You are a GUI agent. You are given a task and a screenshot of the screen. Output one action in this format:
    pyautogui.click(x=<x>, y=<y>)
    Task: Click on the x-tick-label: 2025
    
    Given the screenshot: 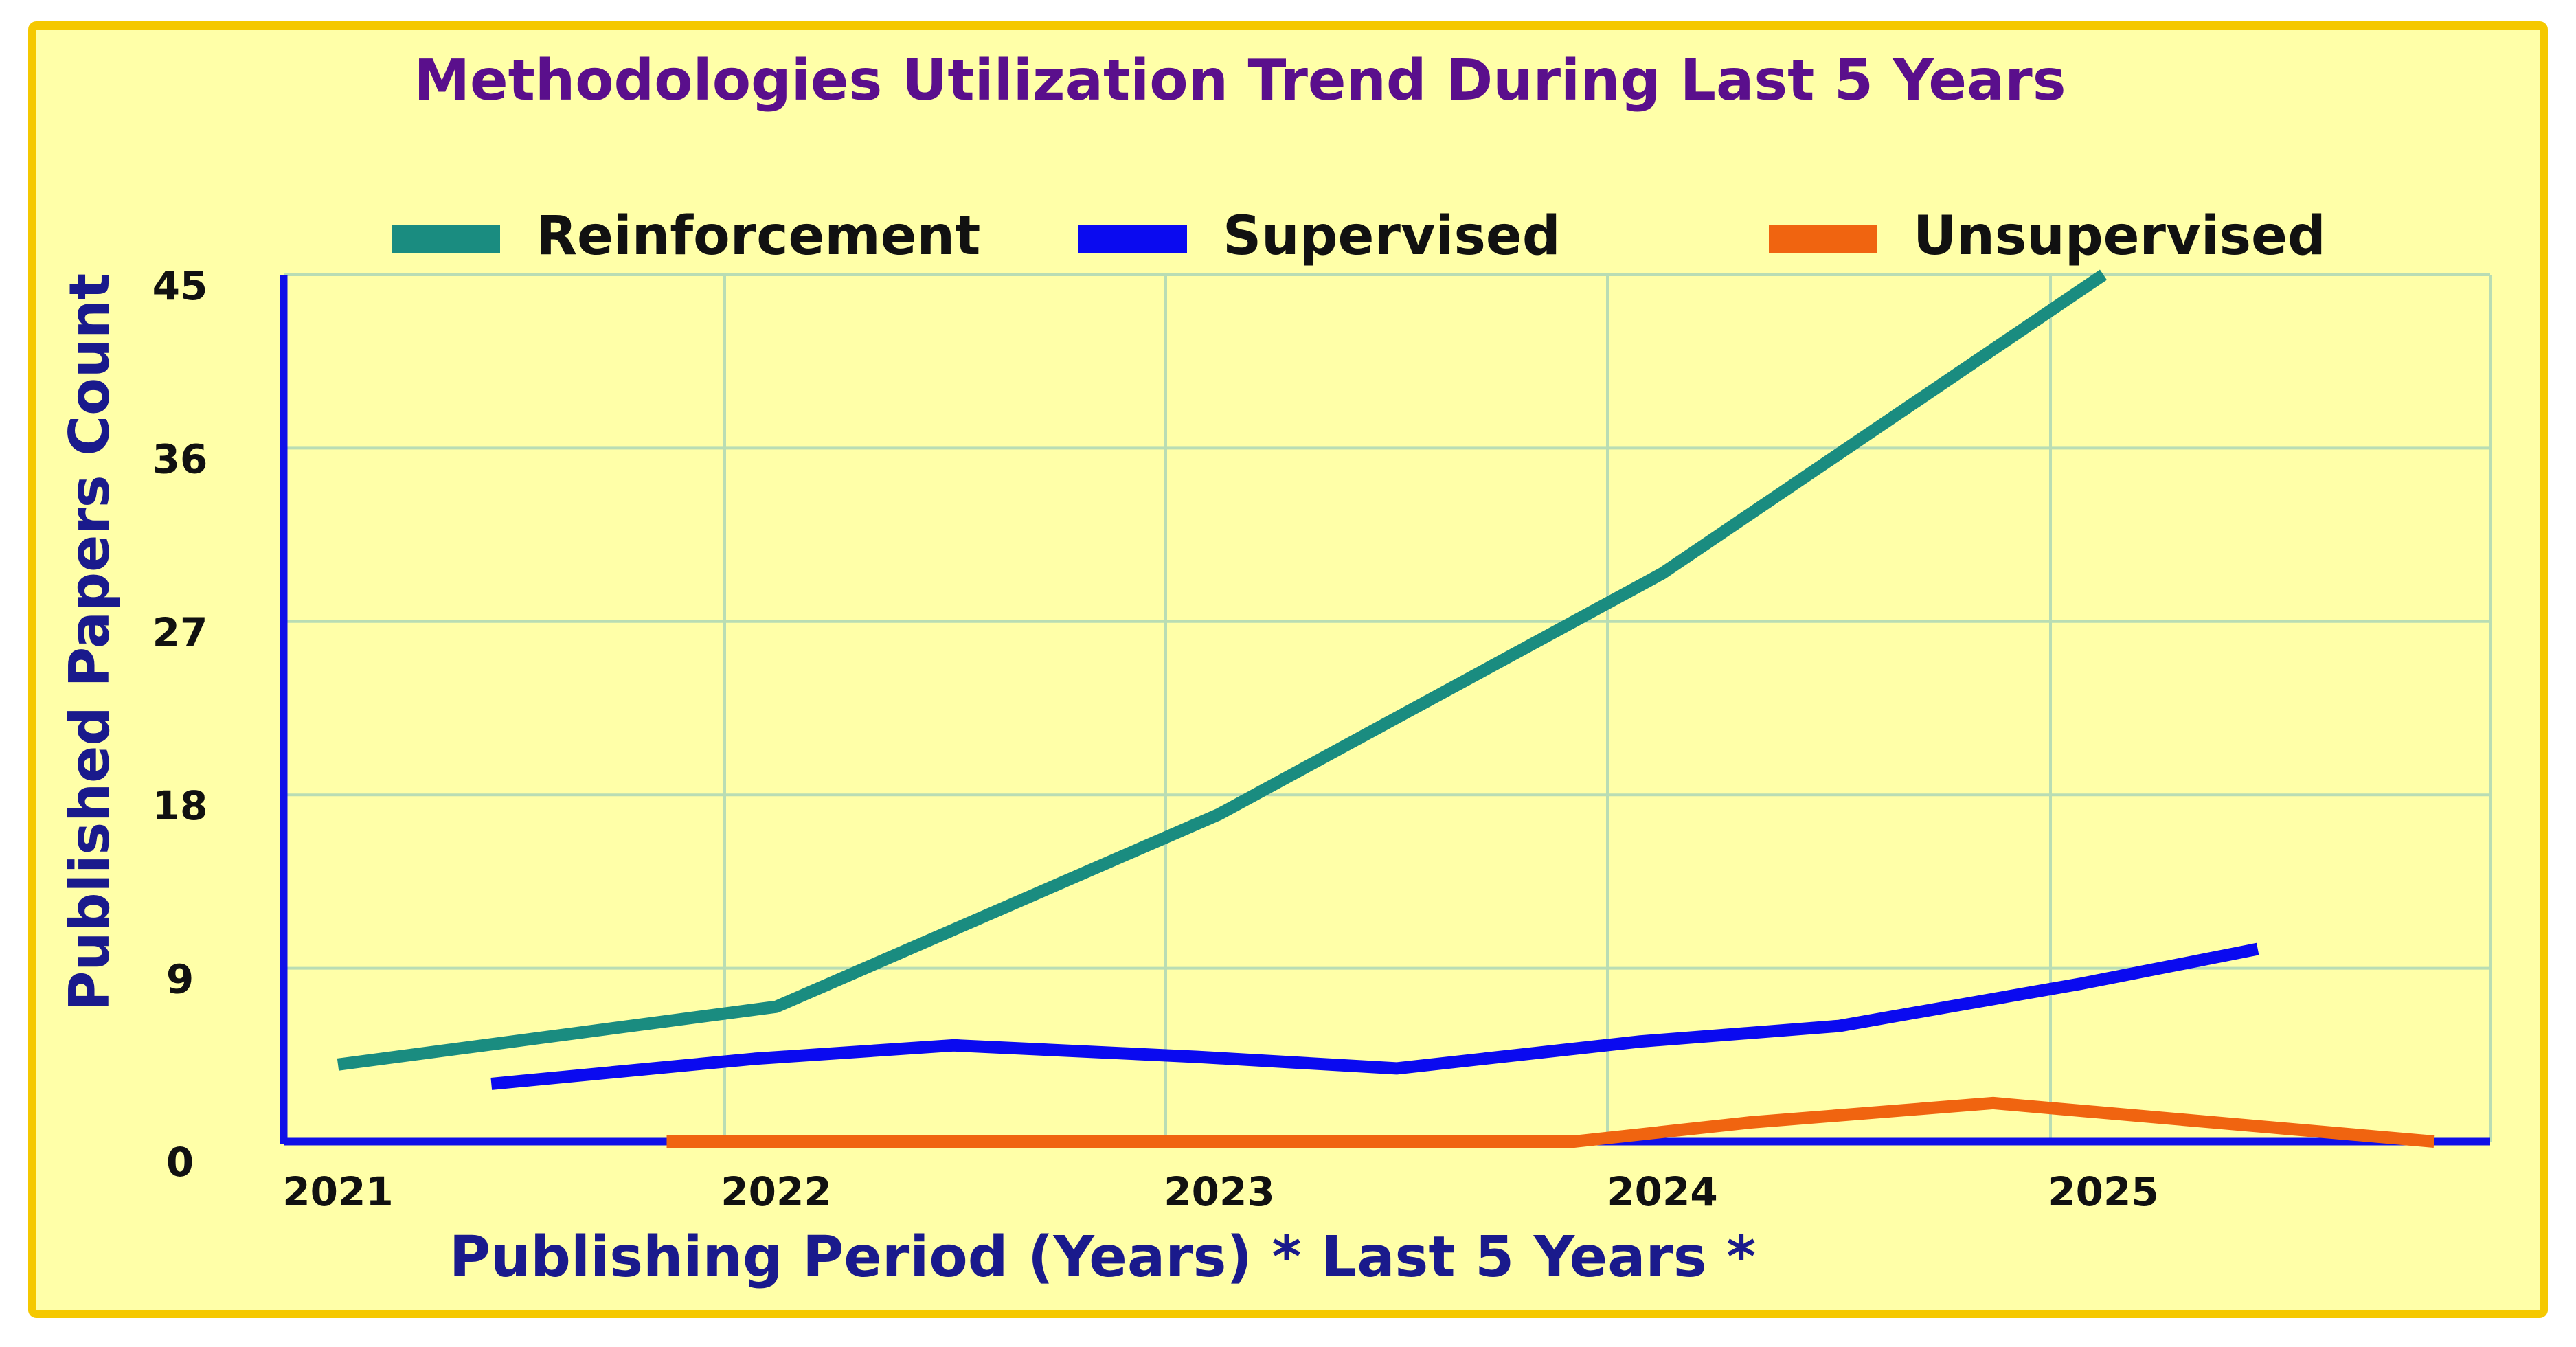 What is the action you would take?
    pyautogui.click(x=2103, y=1191)
    